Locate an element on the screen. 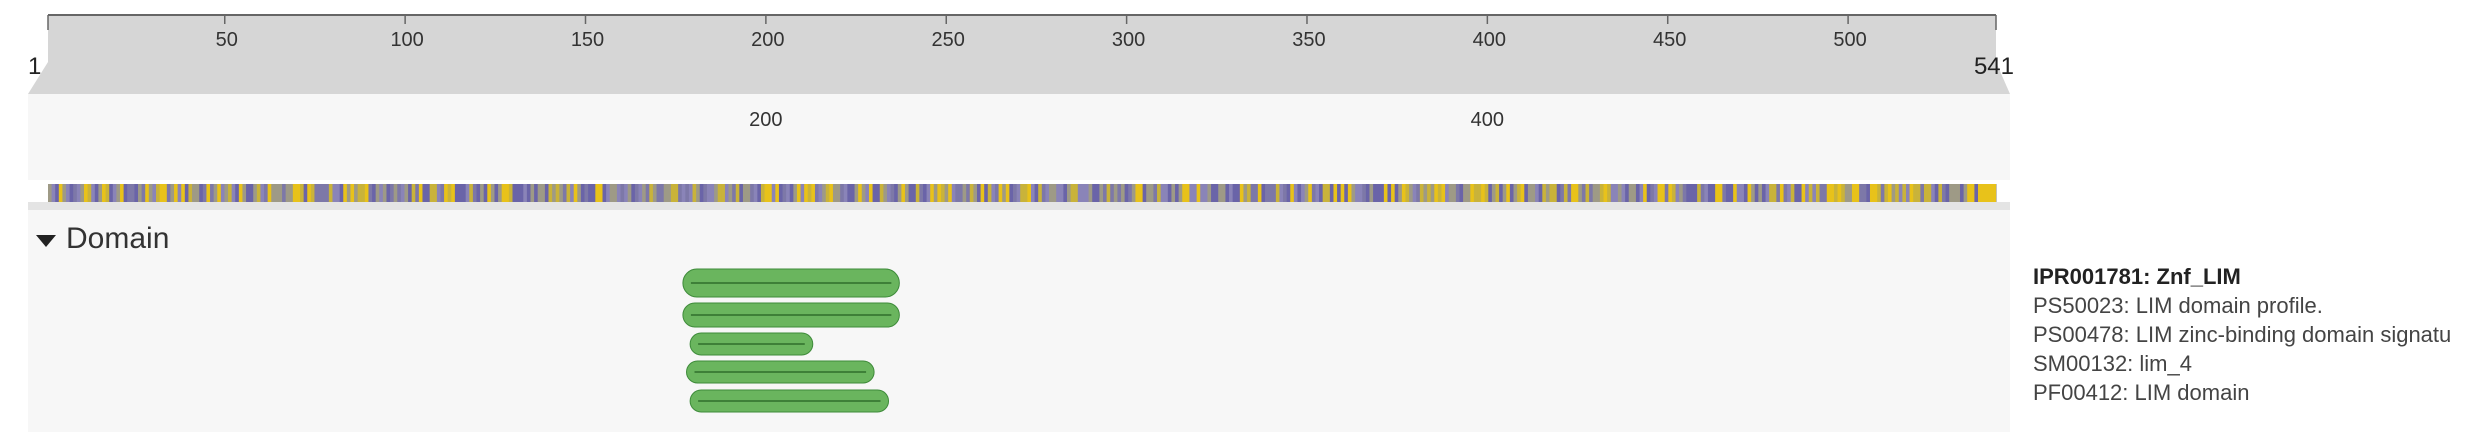  domain-features is located at coordinates (791, 340).